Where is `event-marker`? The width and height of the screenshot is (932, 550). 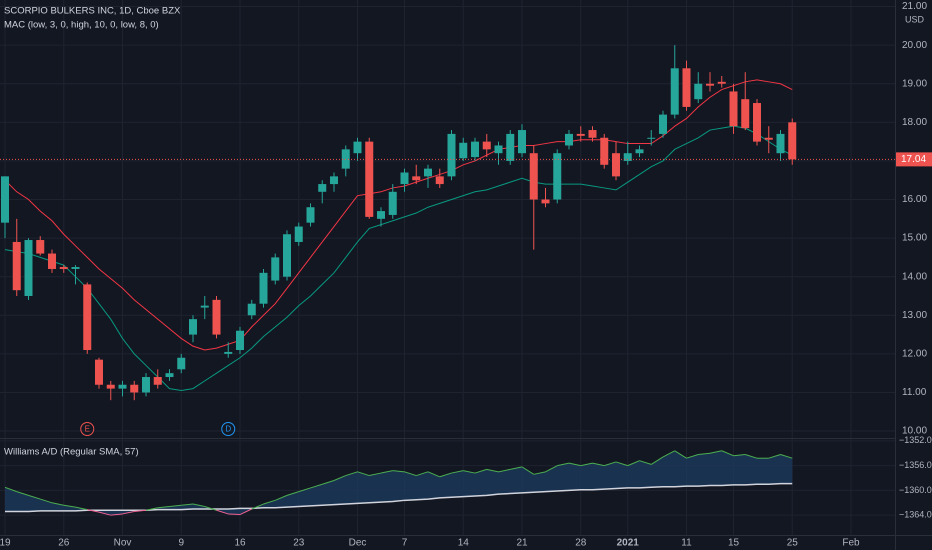 event-marker is located at coordinates (87, 429).